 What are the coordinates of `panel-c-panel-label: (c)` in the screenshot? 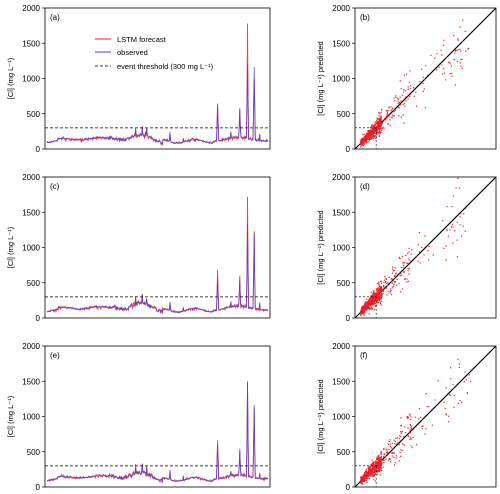 It's located at (55, 186).